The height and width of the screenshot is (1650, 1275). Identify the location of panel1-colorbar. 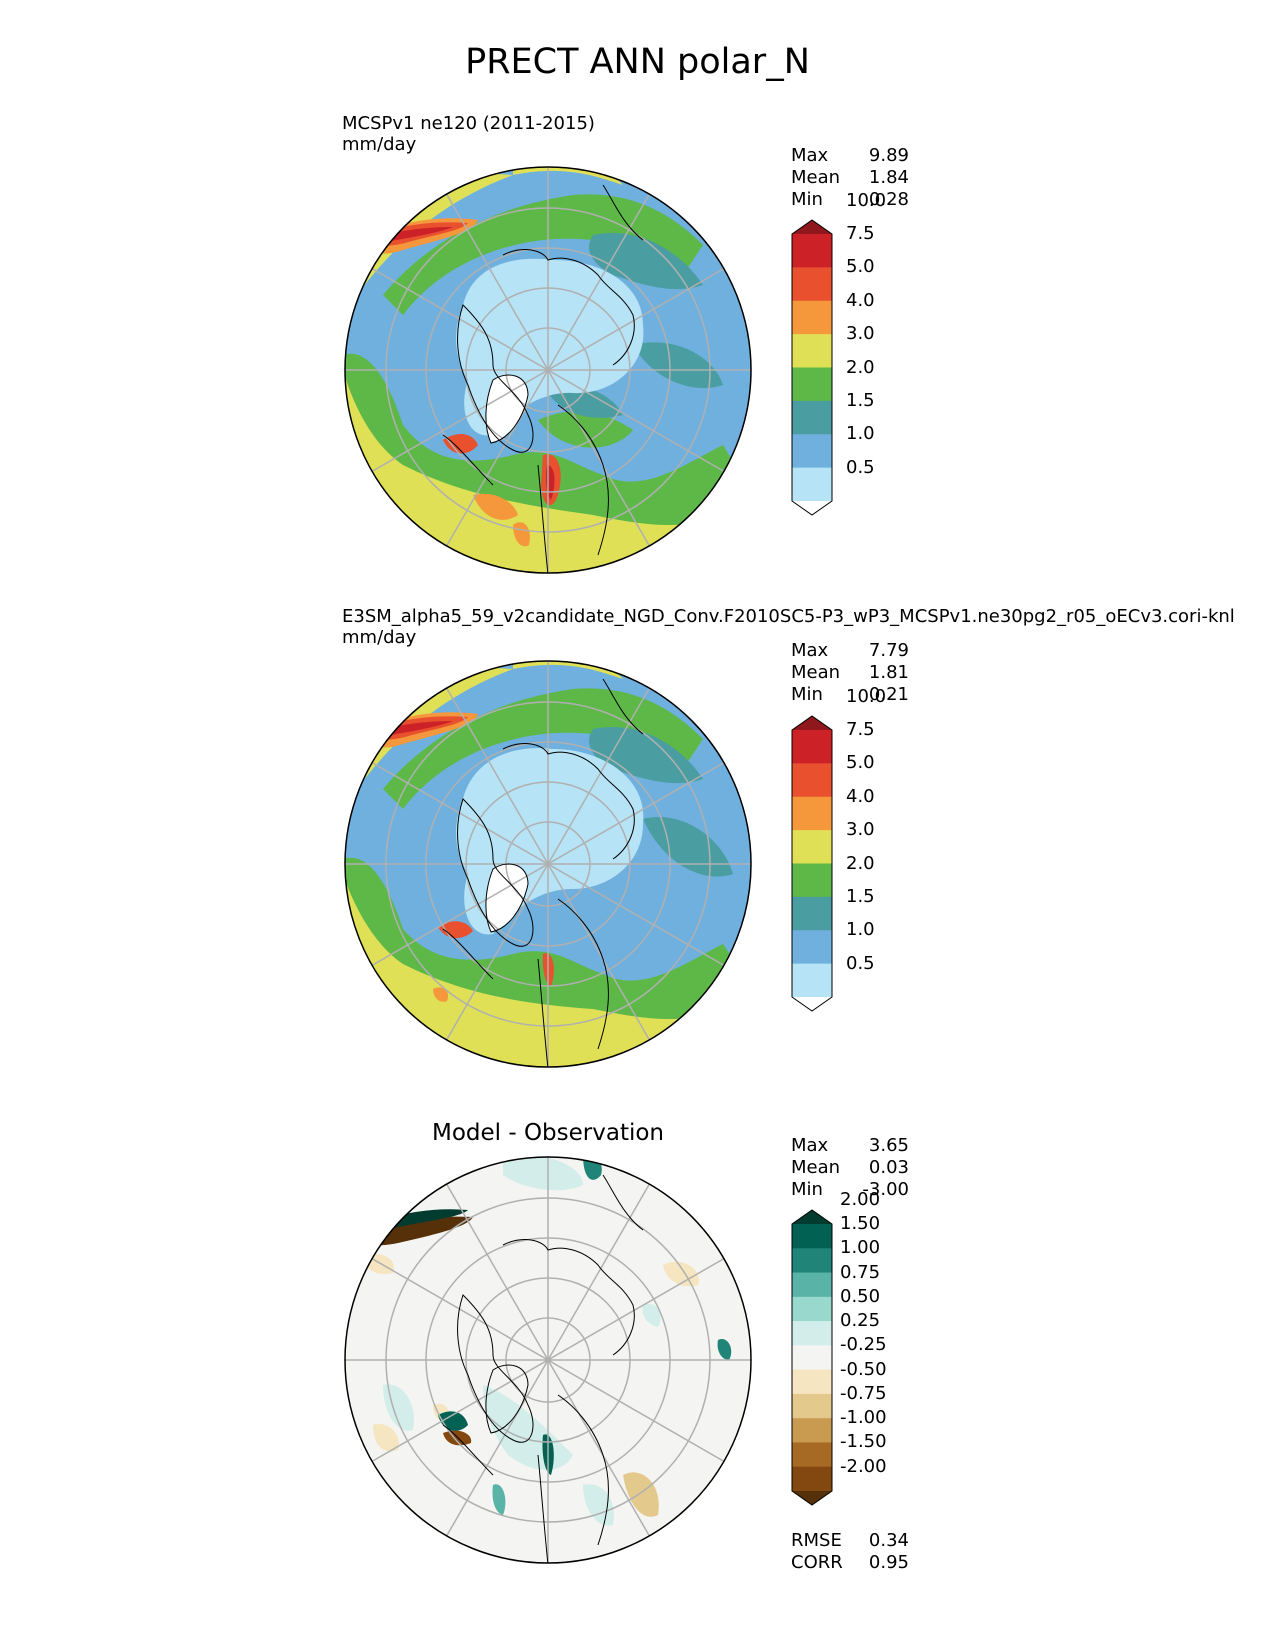
(812, 367).